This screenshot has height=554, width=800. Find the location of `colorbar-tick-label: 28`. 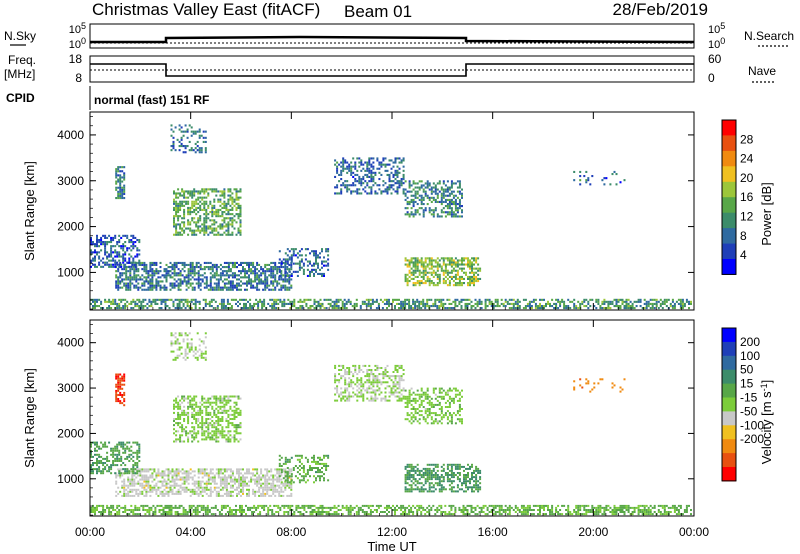

colorbar-tick-label: 28 is located at coordinates (747, 139).